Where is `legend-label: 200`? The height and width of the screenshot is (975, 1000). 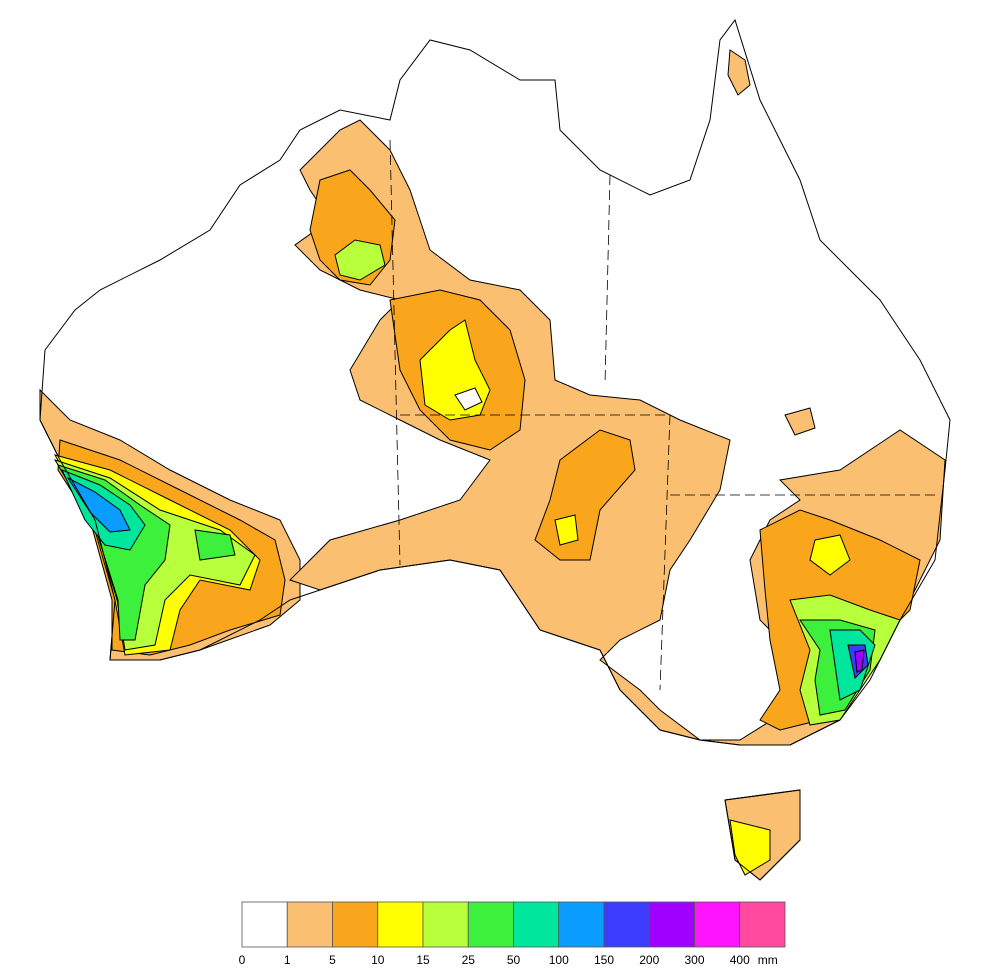 legend-label: 200 is located at coordinates (649, 960).